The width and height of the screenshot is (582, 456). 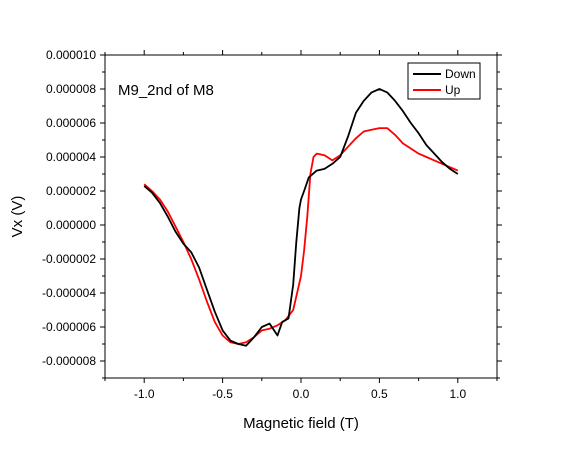 What do you see at coordinates (69, 293) in the screenshot?
I see `y-tick-label: -0.000004` at bounding box center [69, 293].